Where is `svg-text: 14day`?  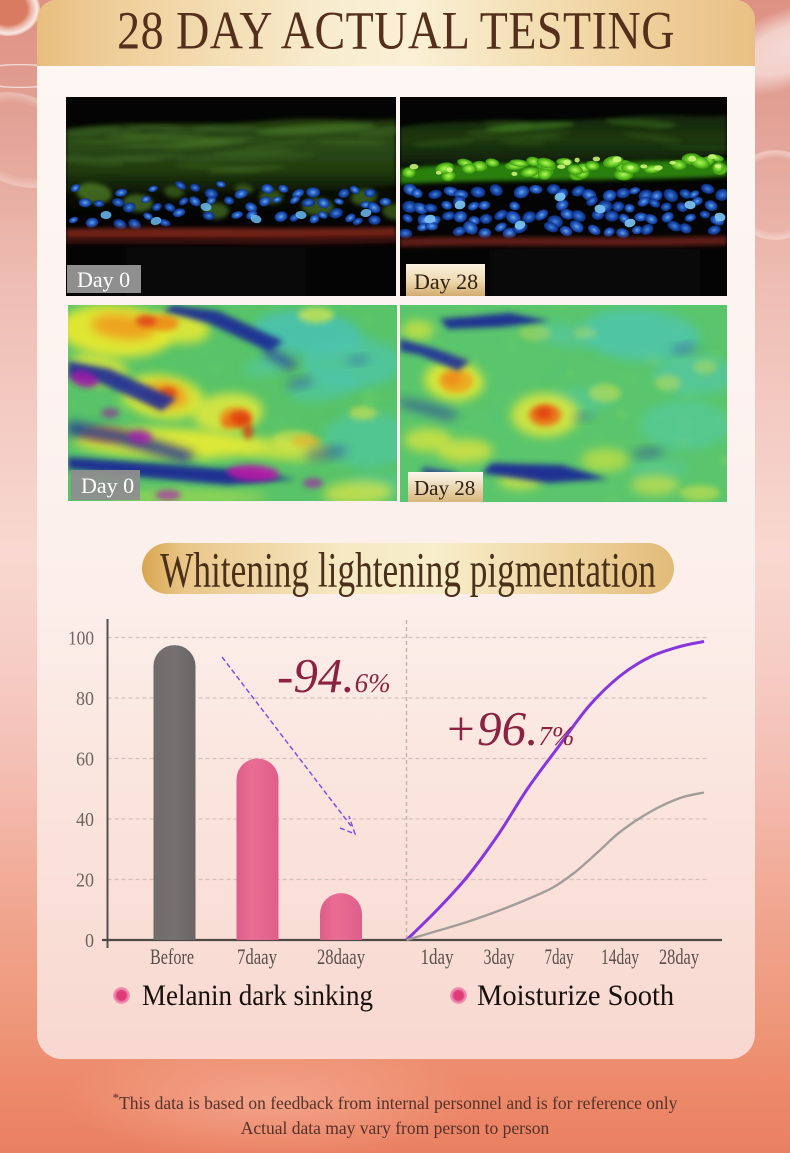
svg-text: 14day is located at coordinates (620, 956).